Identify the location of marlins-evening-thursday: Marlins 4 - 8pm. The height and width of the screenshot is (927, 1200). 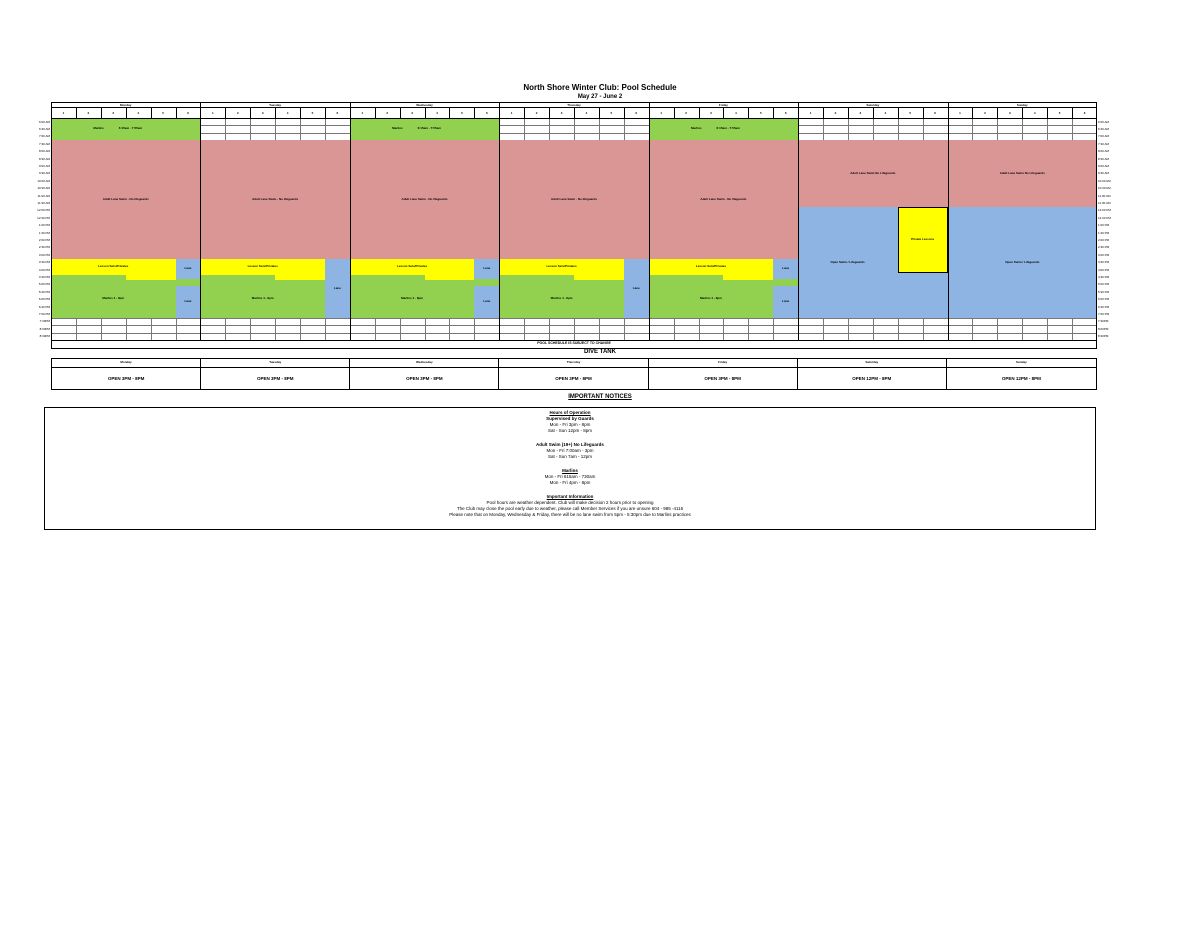
(561, 298).